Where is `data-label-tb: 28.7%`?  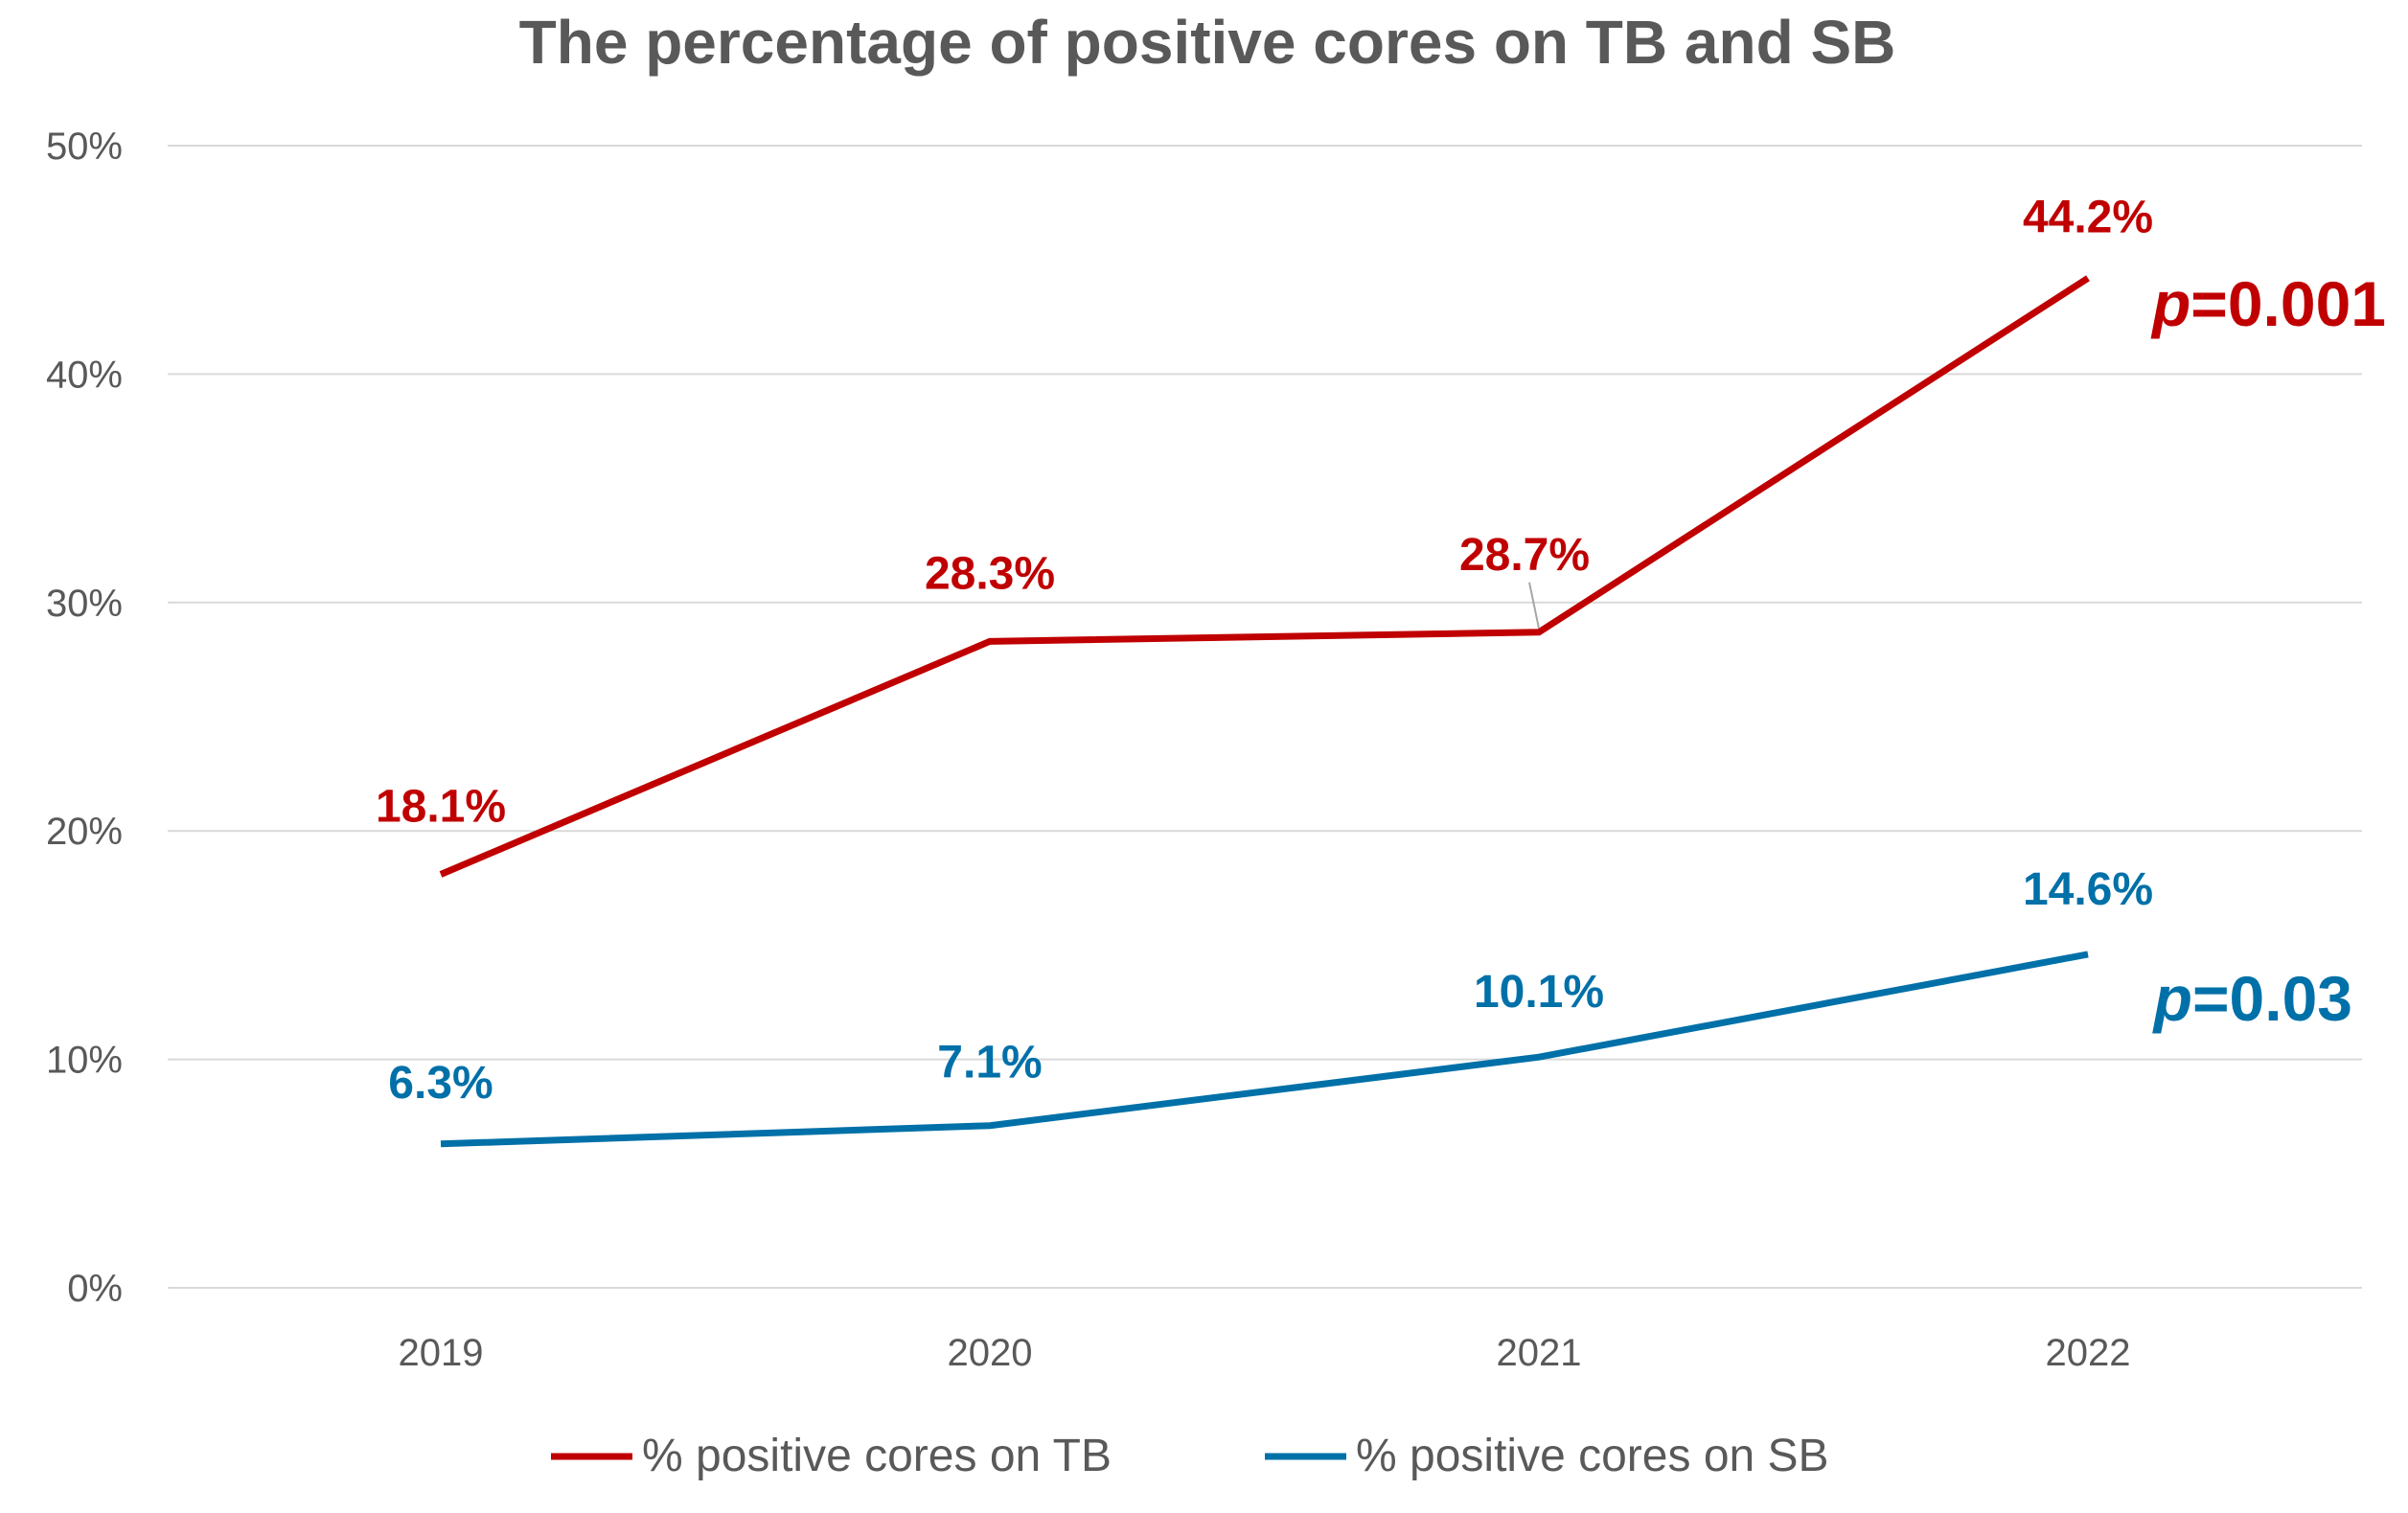 data-label-tb: 28.7% is located at coordinates (1525, 555).